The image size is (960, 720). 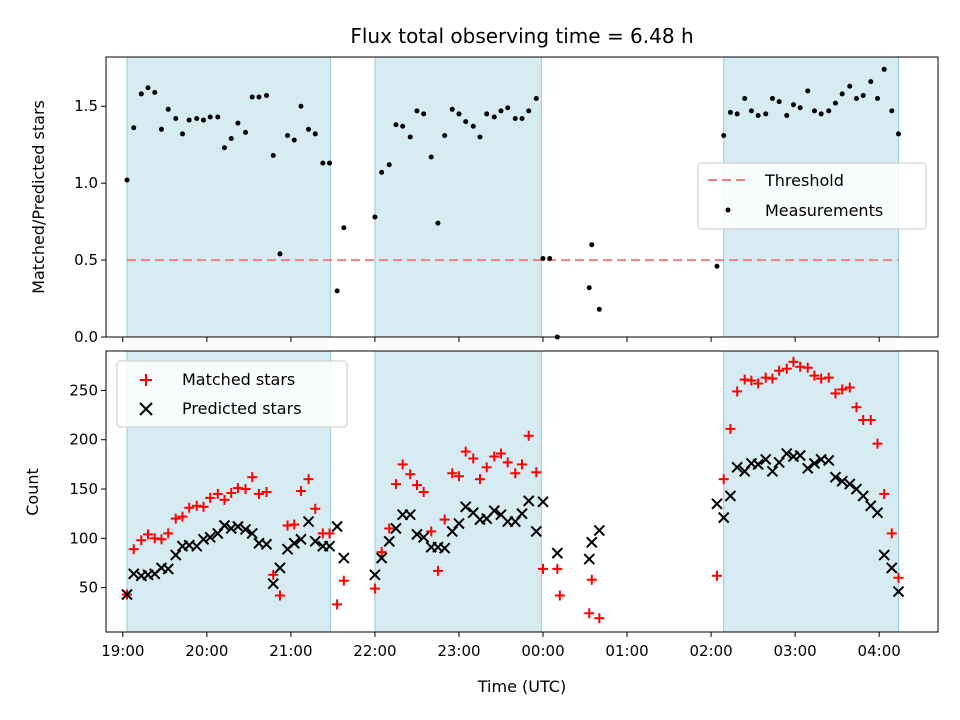 What do you see at coordinates (521, 686) in the screenshot?
I see `x-axis-label: Time (UTC)` at bounding box center [521, 686].